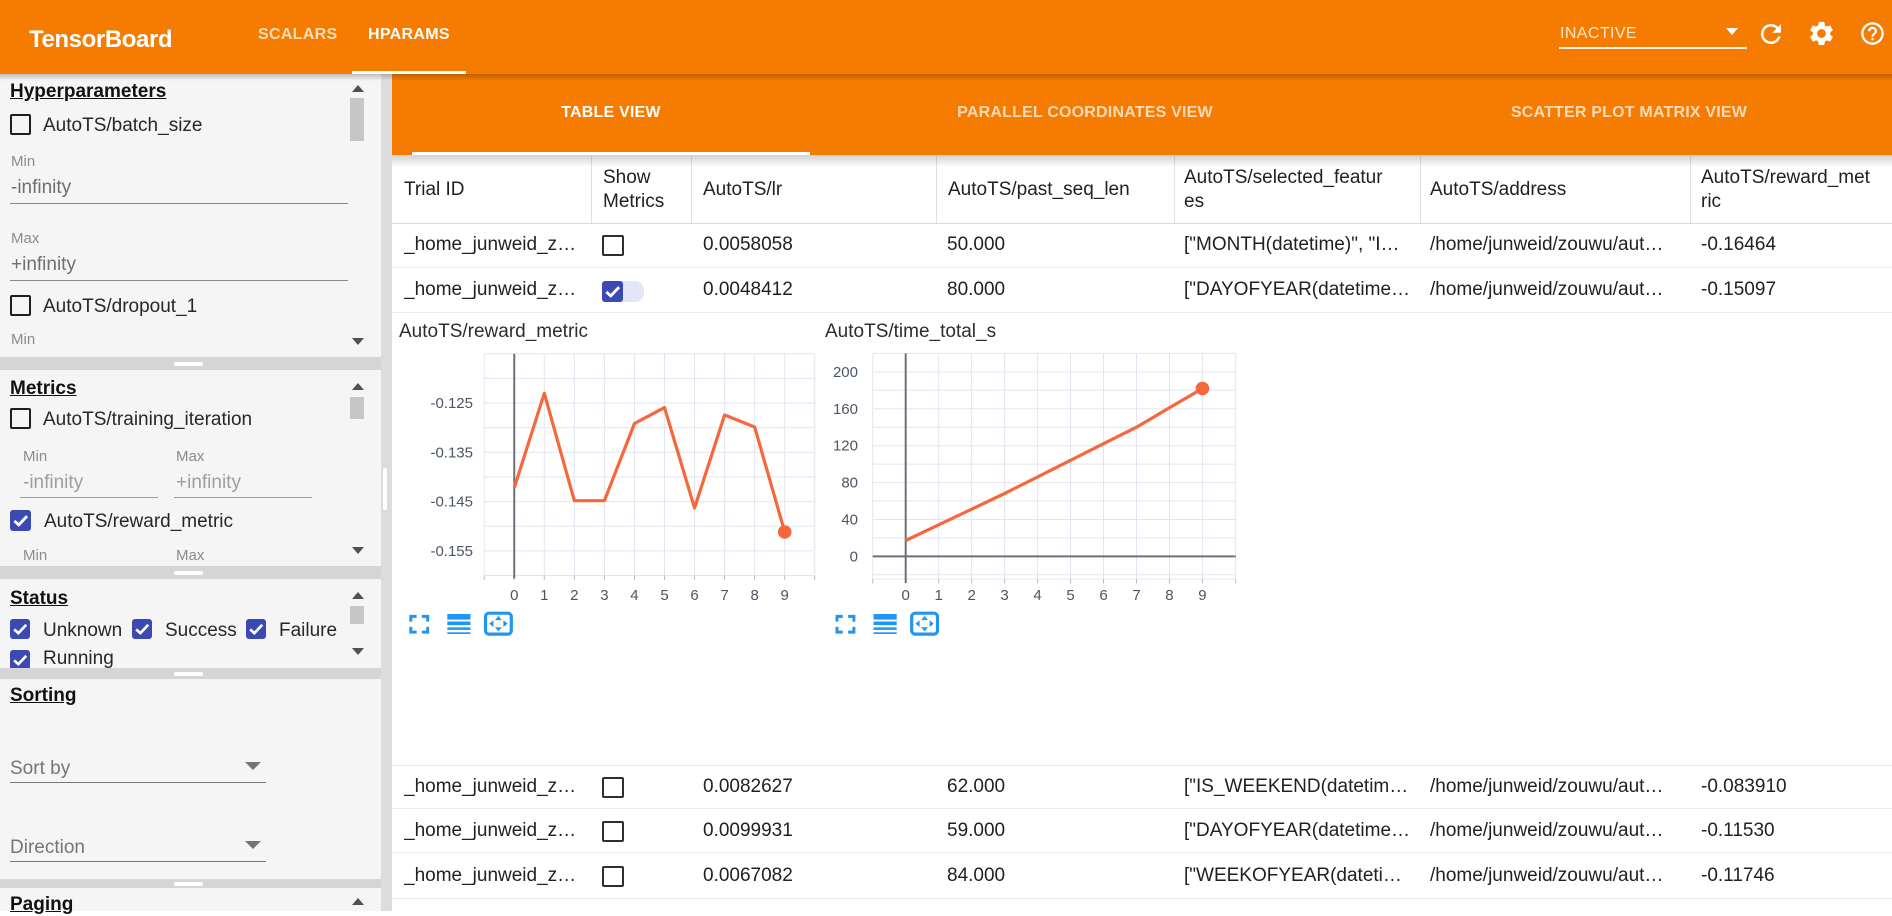 The width and height of the screenshot is (1892, 916). Describe the element at coordinates (849, 483) in the screenshot. I see `svg-text: 80` at that location.